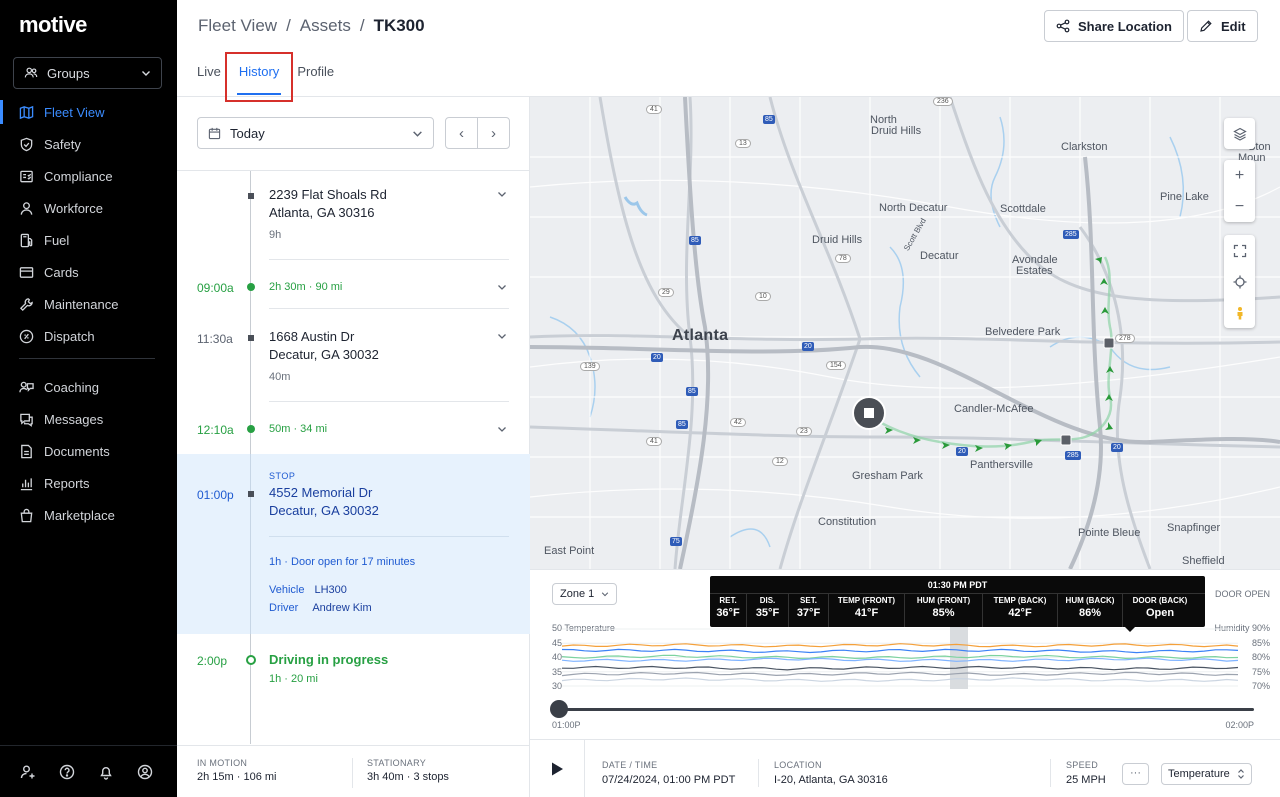 Image resolution: width=1280 pixels, height=797 pixels. What do you see at coordinates (1206, 774) in the screenshot?
I see `metric-select: Temperature` at bounding box center [1206, 774].